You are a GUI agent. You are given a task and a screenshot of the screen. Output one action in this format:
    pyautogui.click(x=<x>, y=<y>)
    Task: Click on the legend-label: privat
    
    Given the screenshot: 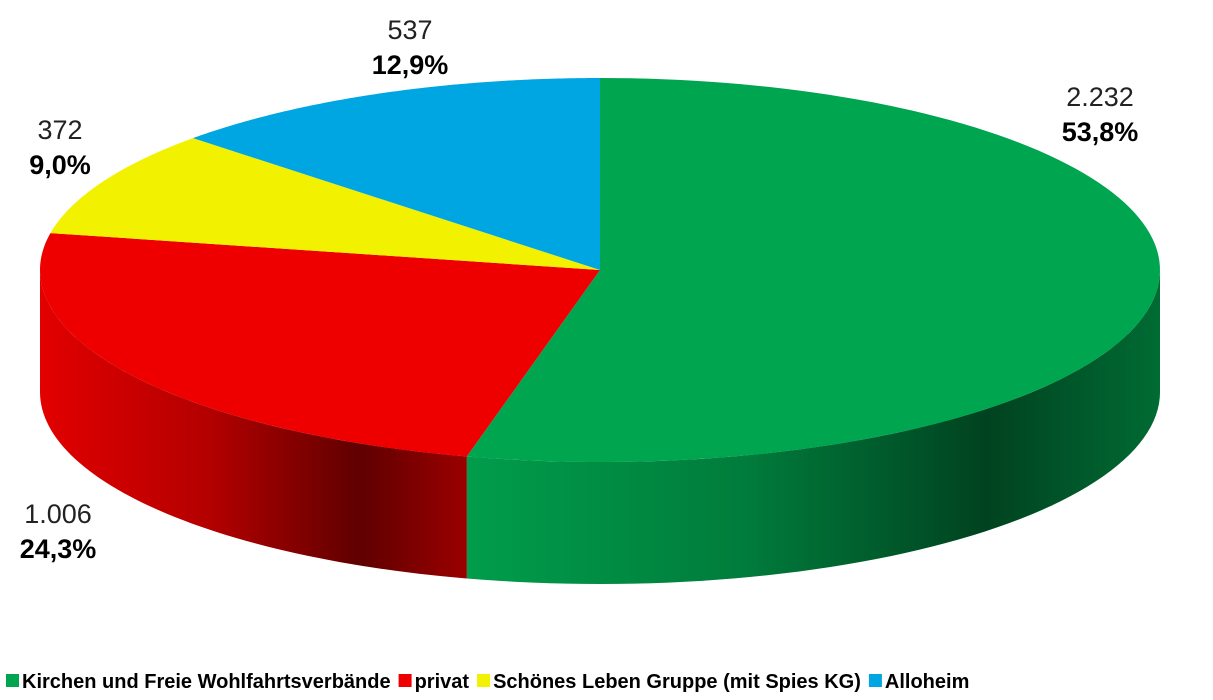 What is the action you would take?
    pyautogui.click(x=442, y=682)
    